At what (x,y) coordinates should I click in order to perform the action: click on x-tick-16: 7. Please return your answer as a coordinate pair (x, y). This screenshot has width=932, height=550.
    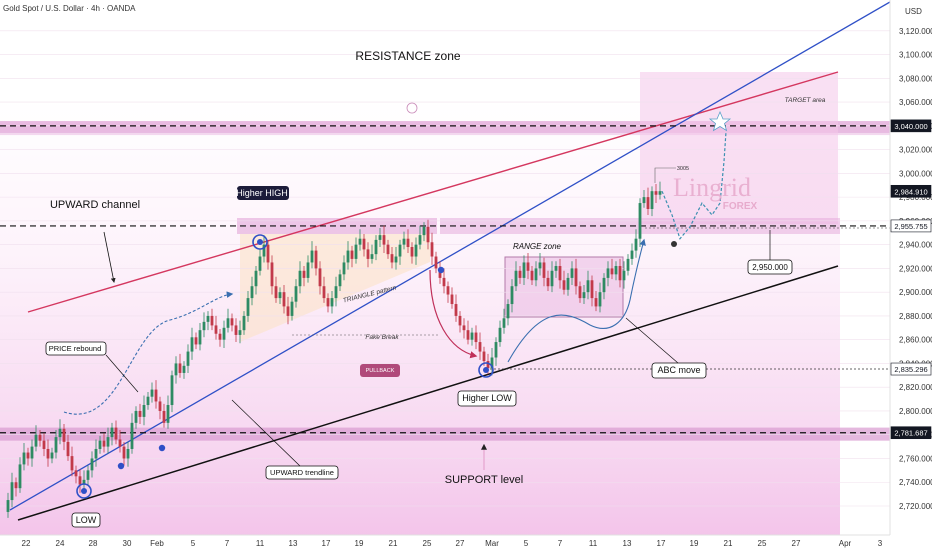
    Looking at the image, I should click on (560, 543).